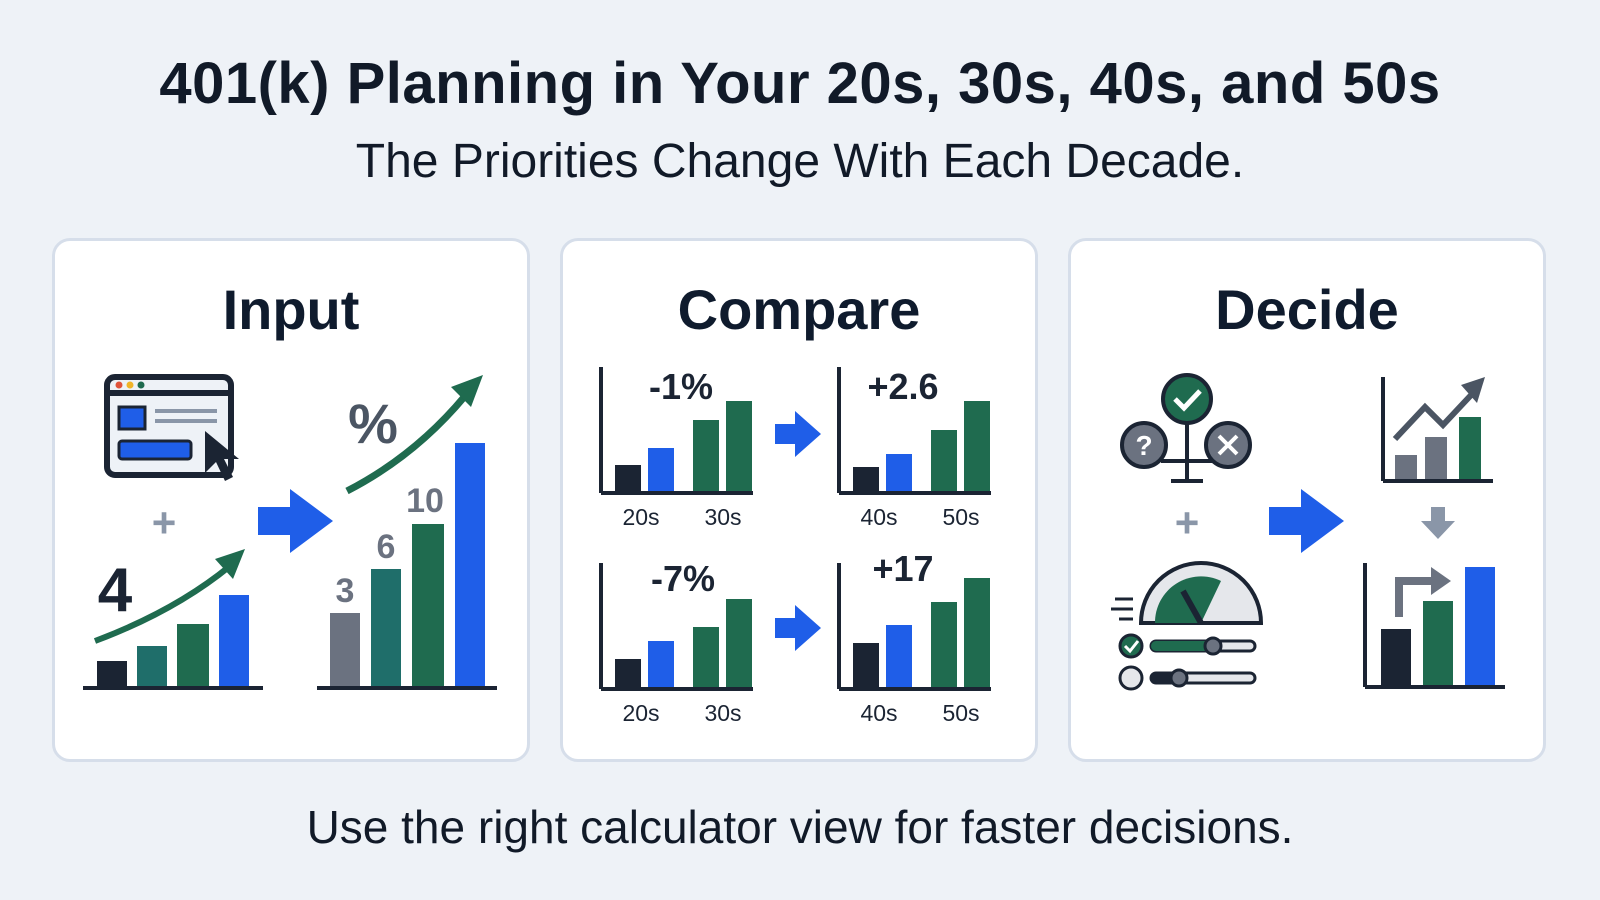  What do you see at coordinates (1434, 626) in the screenshot?
I see `bar-chart-icon` at bounding box center [1434, 626].